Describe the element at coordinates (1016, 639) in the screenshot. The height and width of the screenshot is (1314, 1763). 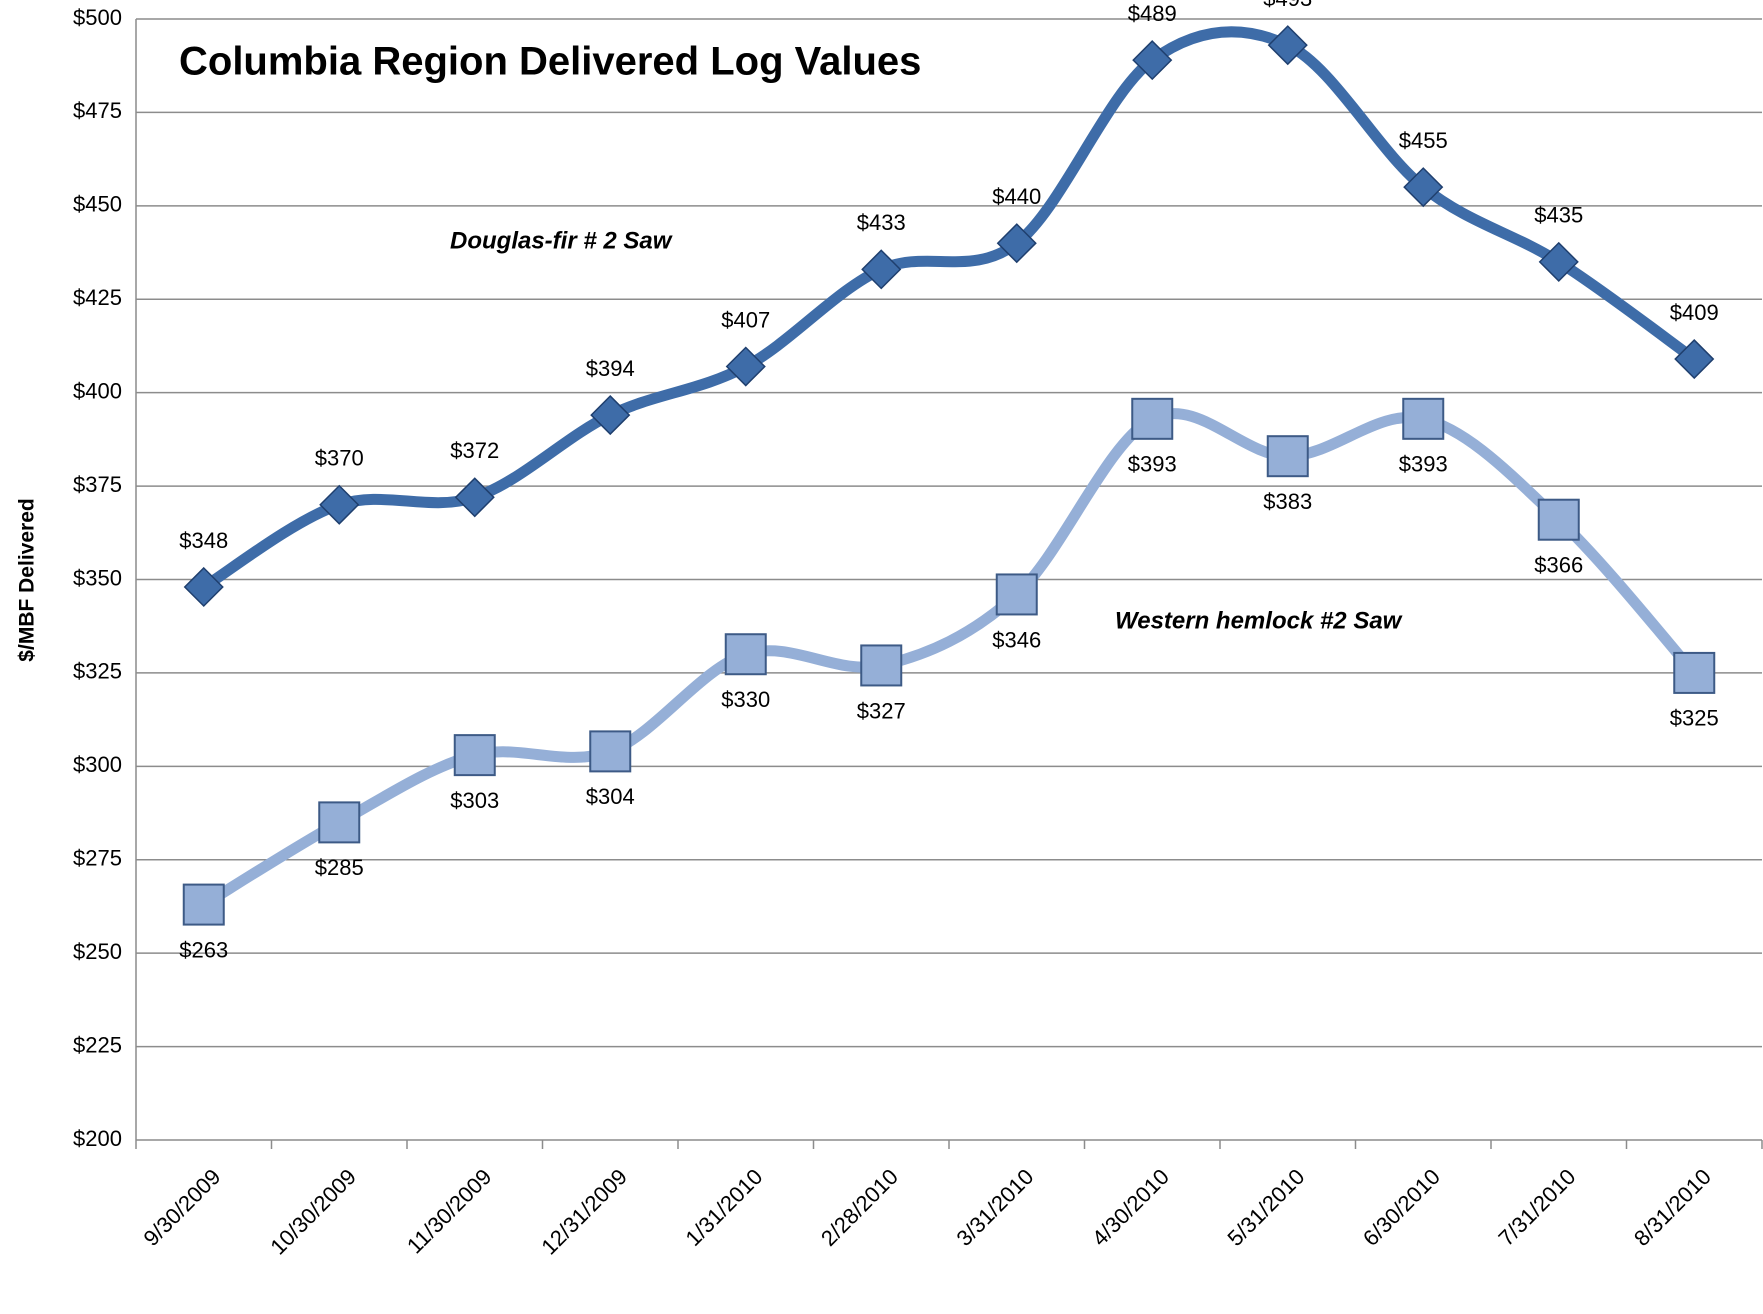
I see `data-label: $346` at that location.